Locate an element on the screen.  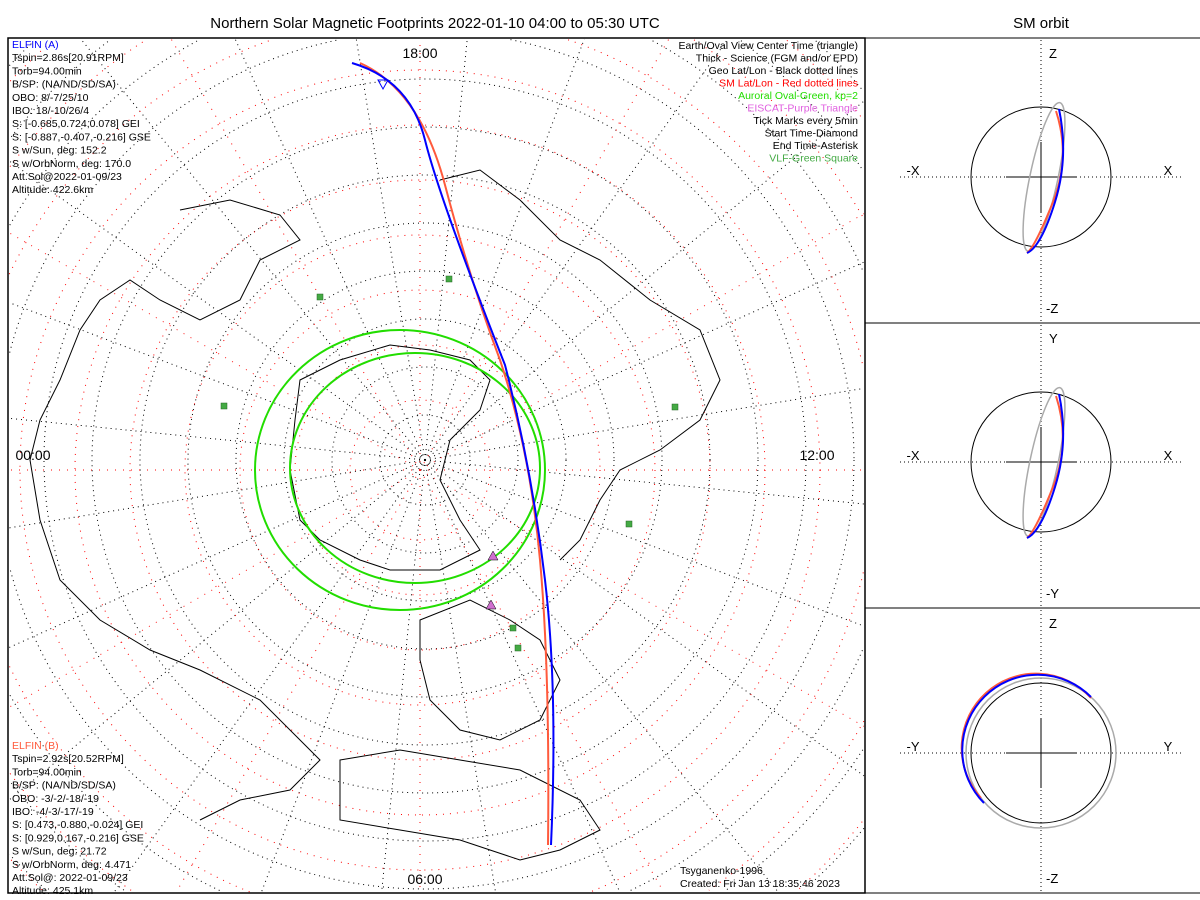
spacecraft-info-line: OBO: -3/-2/-18/-19 is located at coordinates (55, 799).